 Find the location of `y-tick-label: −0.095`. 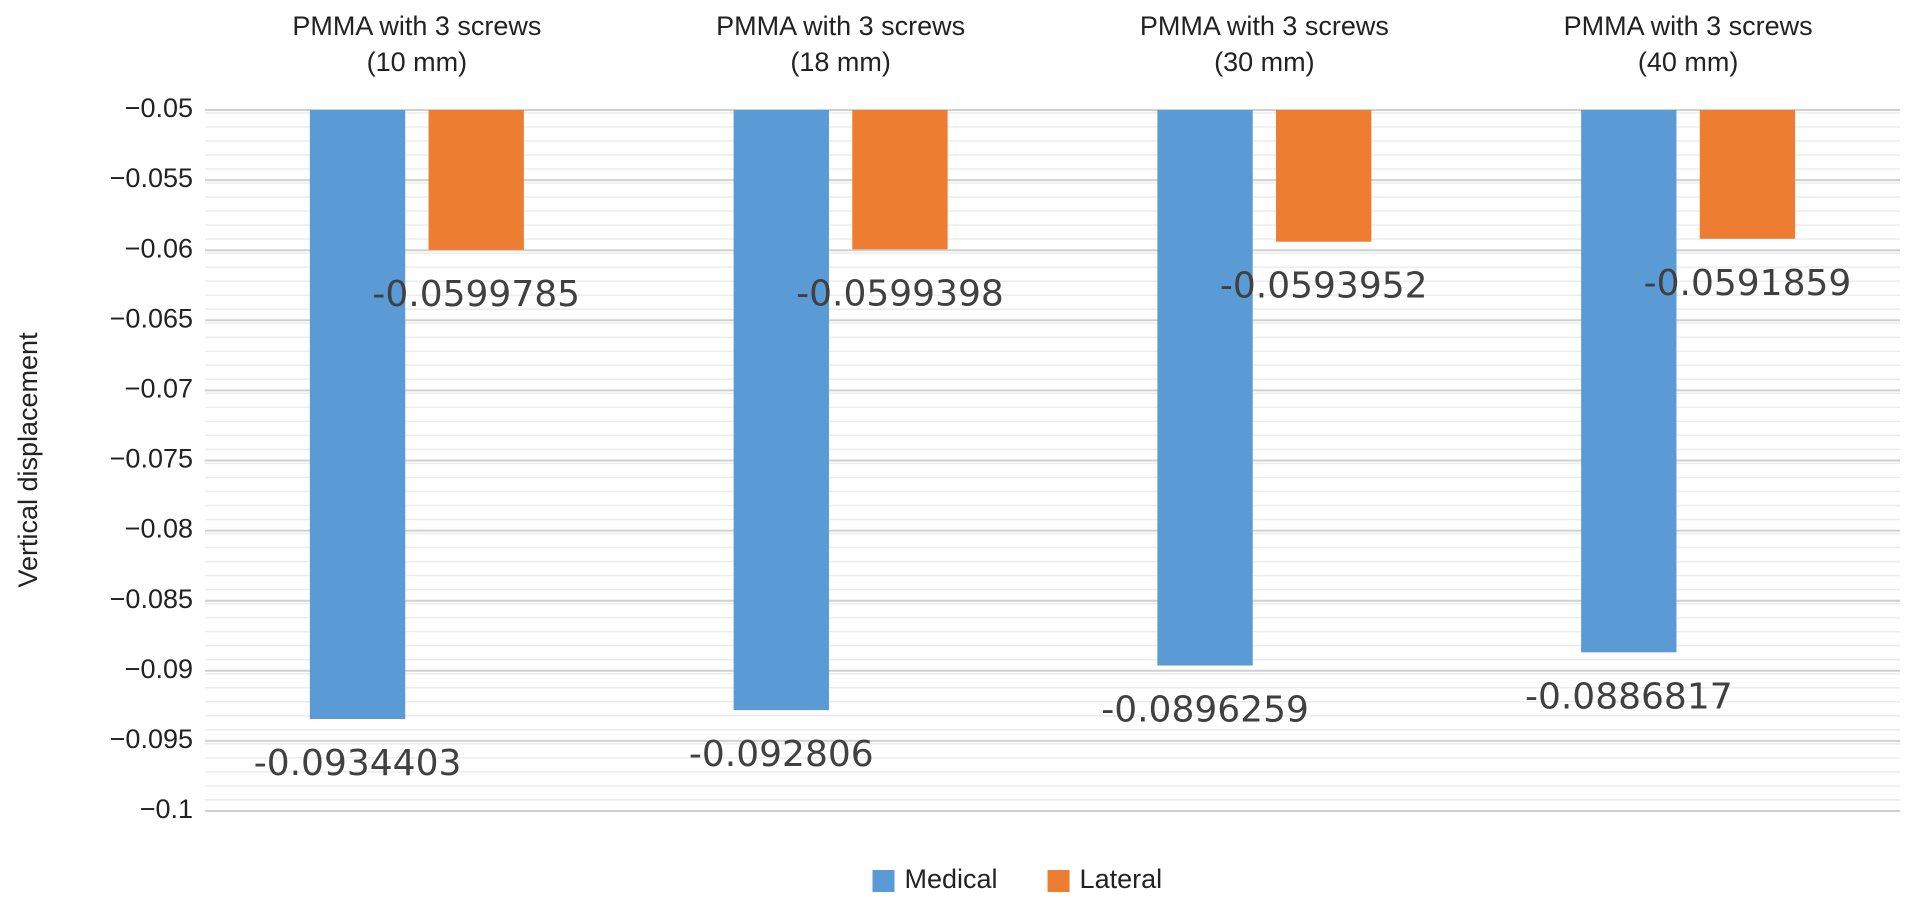

y-tick-label: −0.095 is located at coordinates (151, 739).